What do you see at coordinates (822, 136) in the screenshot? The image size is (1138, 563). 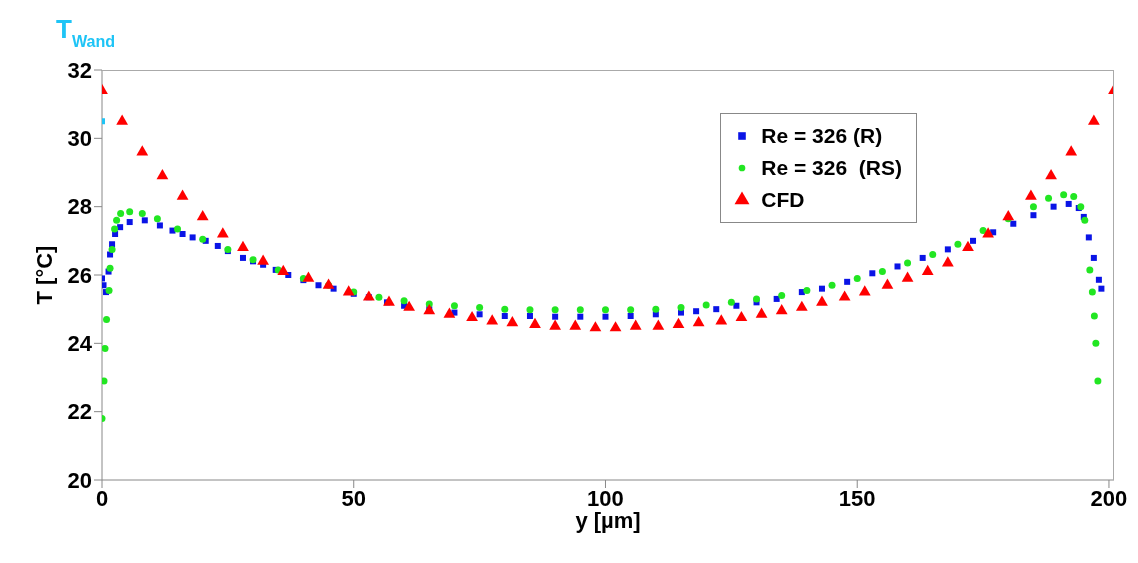 I see `legend-label: Re = 326 (R)` at bounding box center [822, 136].